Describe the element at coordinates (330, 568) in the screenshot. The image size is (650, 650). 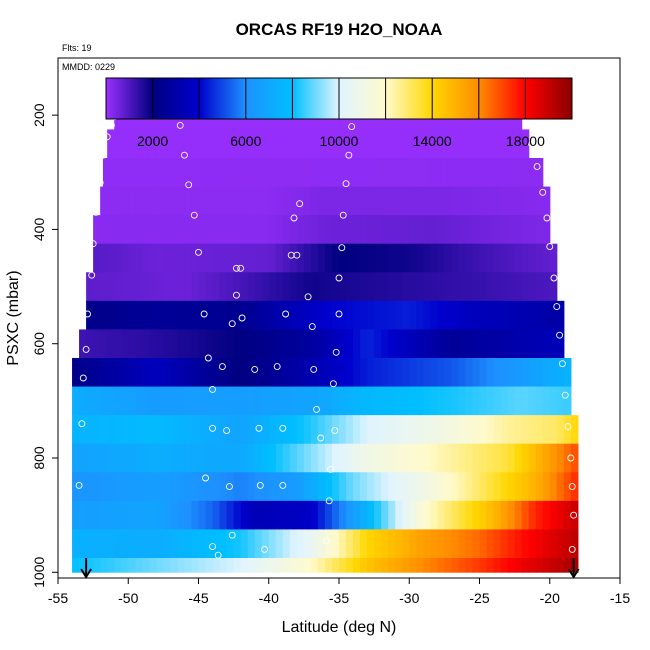
I see `flight-end-arrows` at that location.